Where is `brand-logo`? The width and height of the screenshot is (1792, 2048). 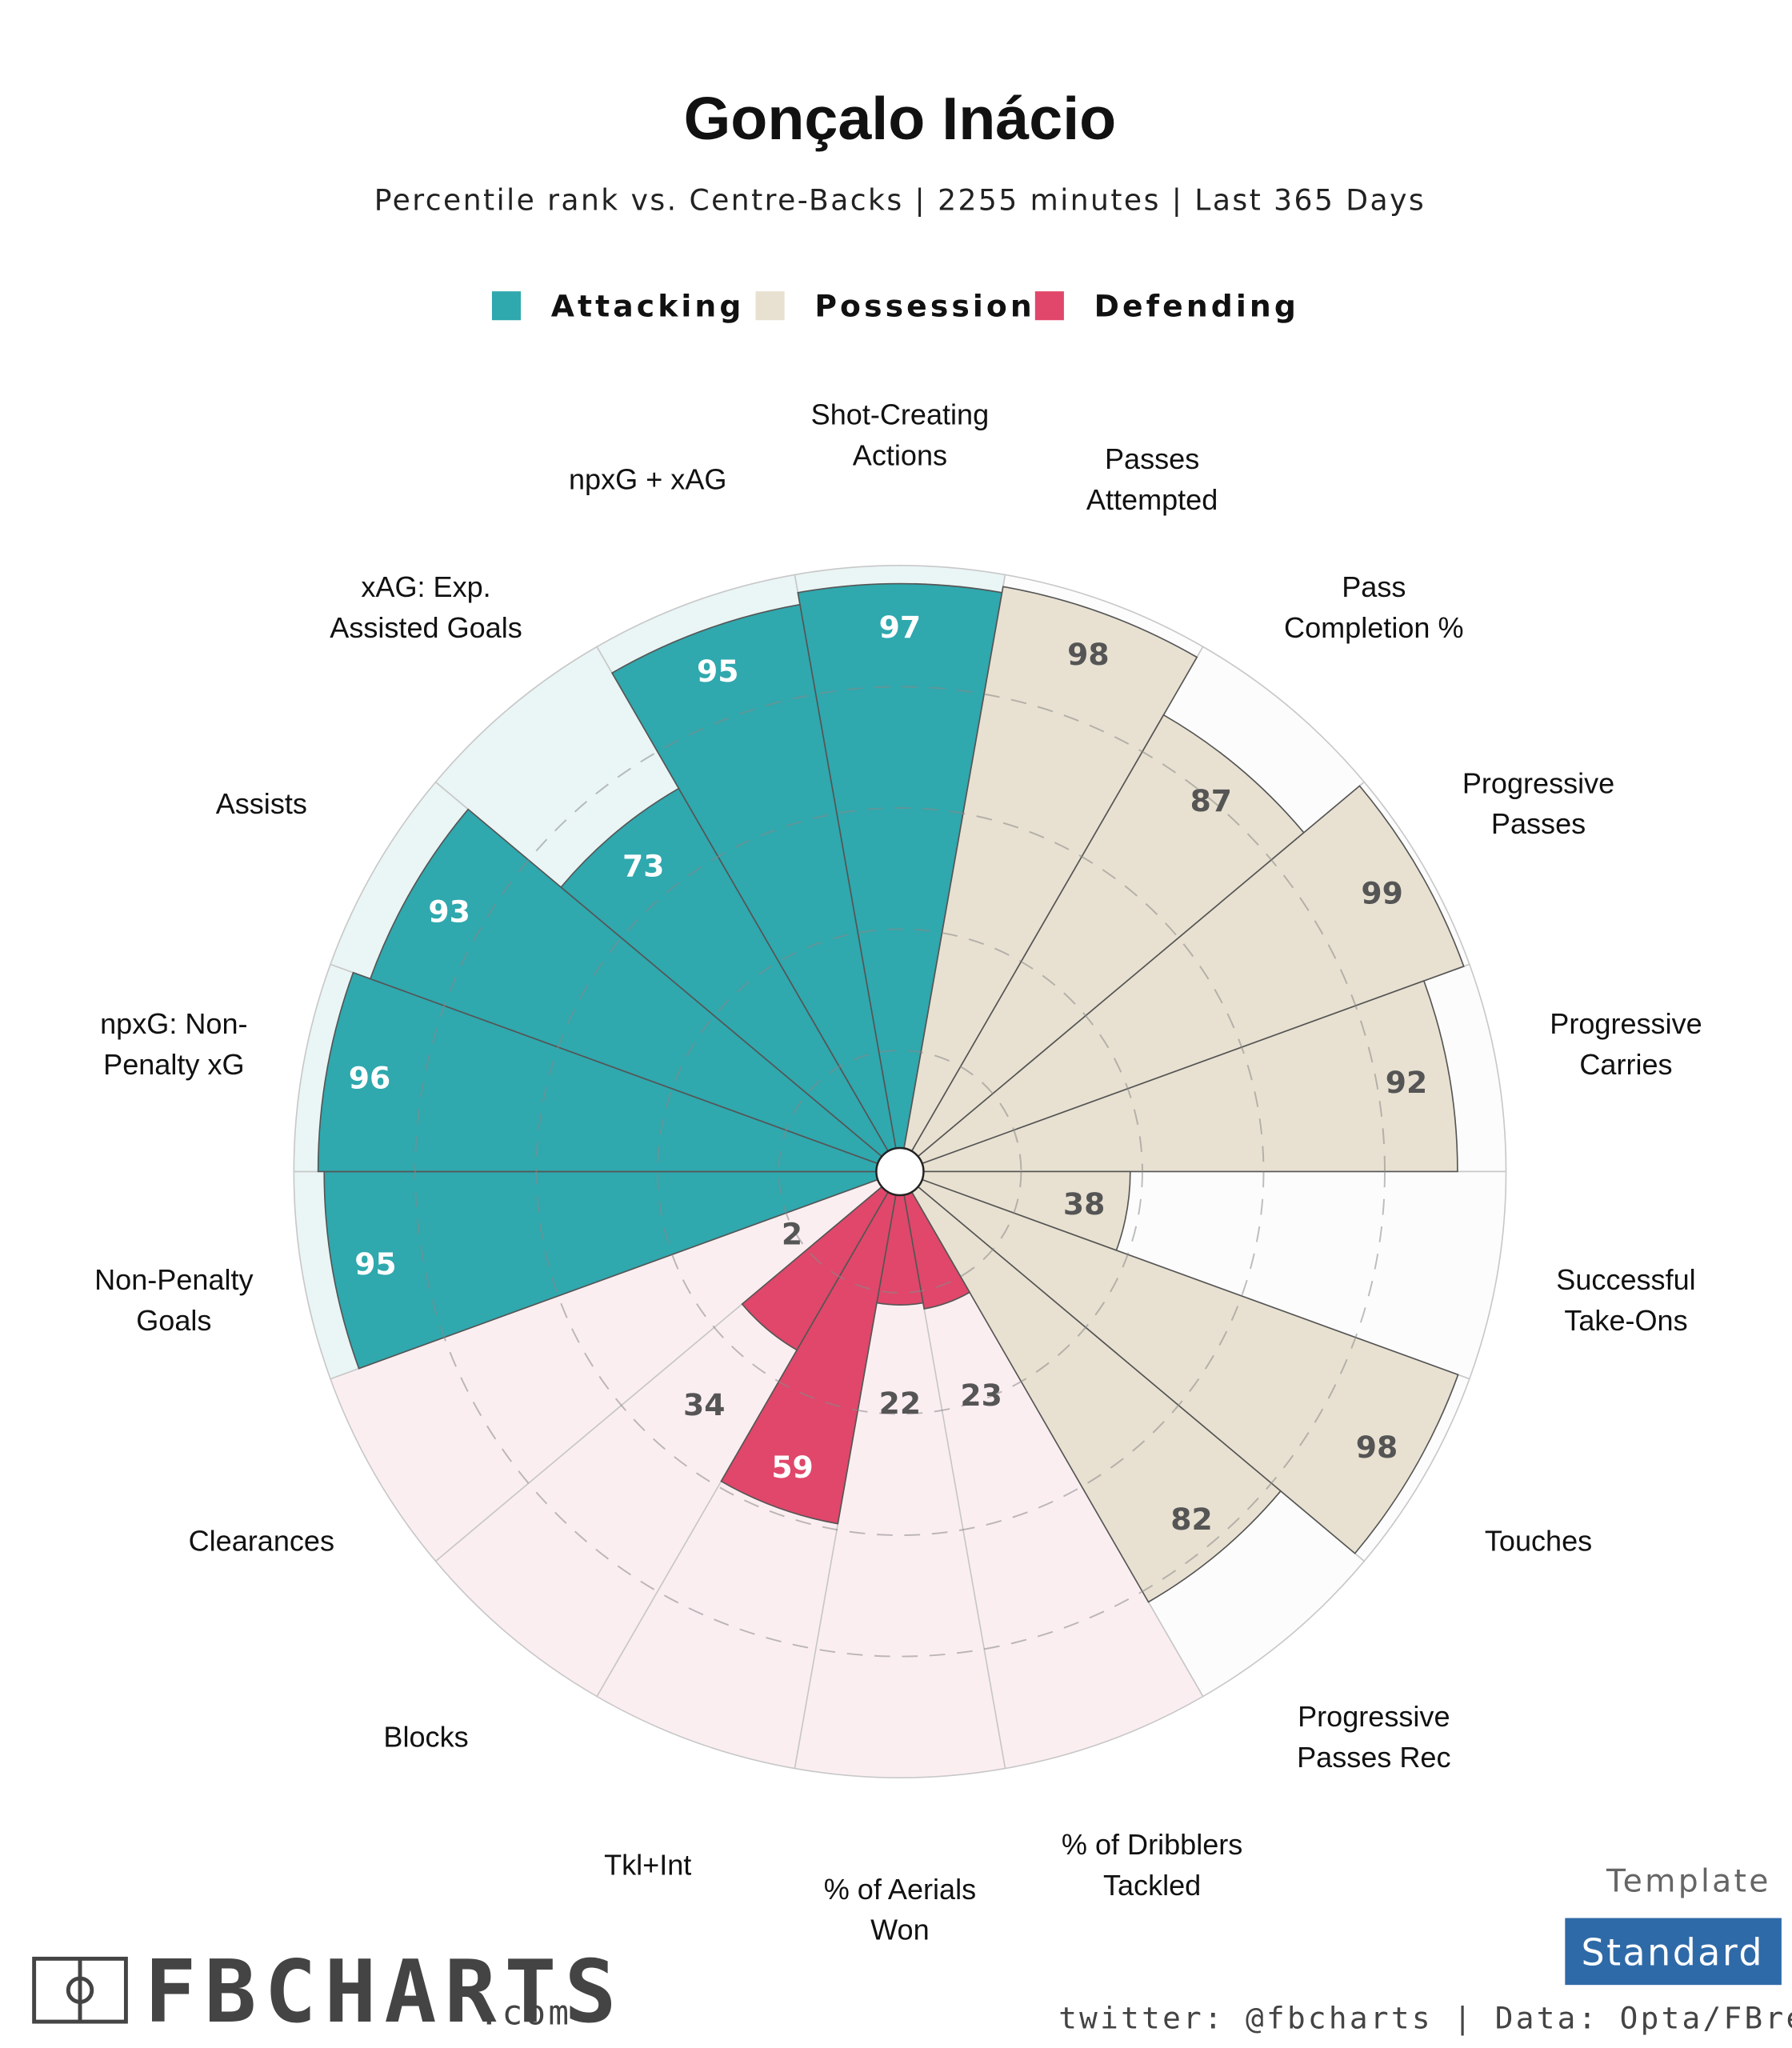 brand-logo is located at coordinates (80, 1990).